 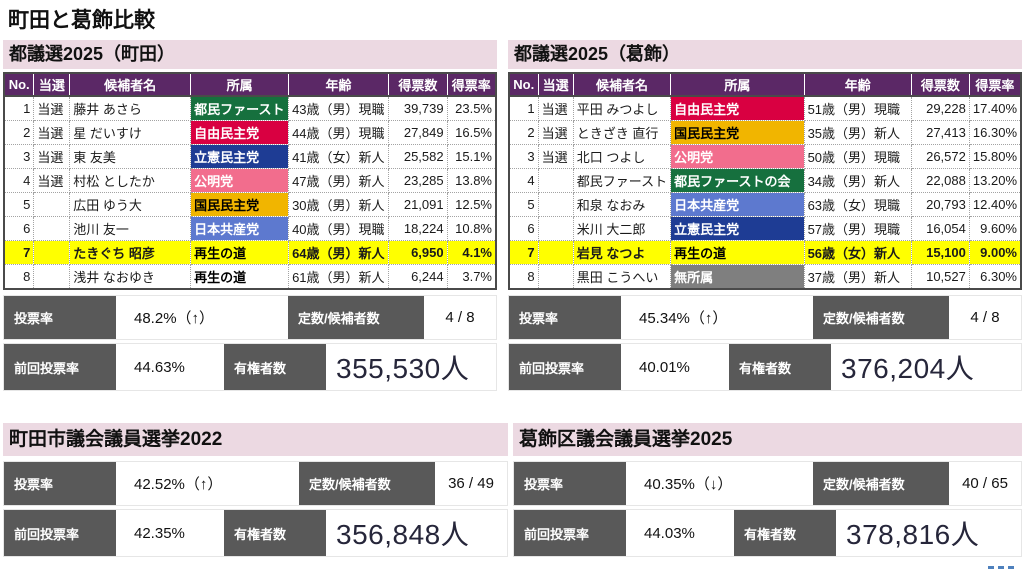 What do you see at coordinates (940, 84) in the screenshot?
I see `column-header: 得票数` at bounding box center [940, 84].